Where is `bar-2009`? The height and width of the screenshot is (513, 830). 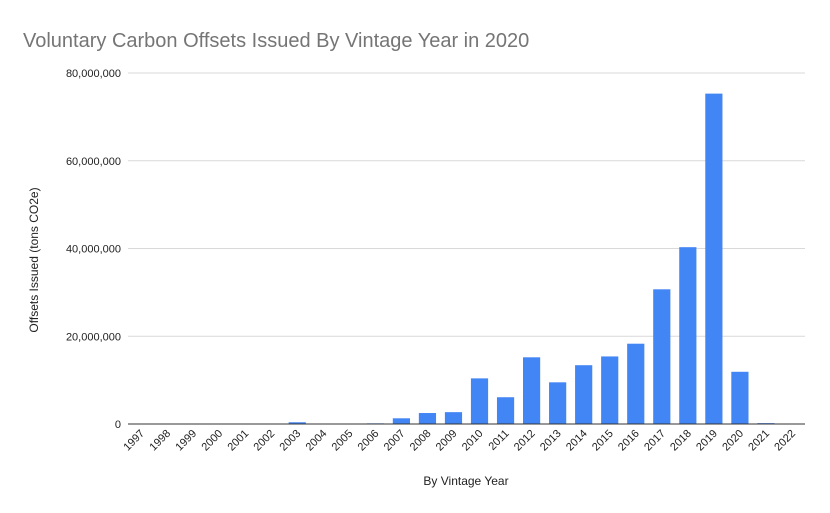 bar-2009 is located at coordinates (453, 418).